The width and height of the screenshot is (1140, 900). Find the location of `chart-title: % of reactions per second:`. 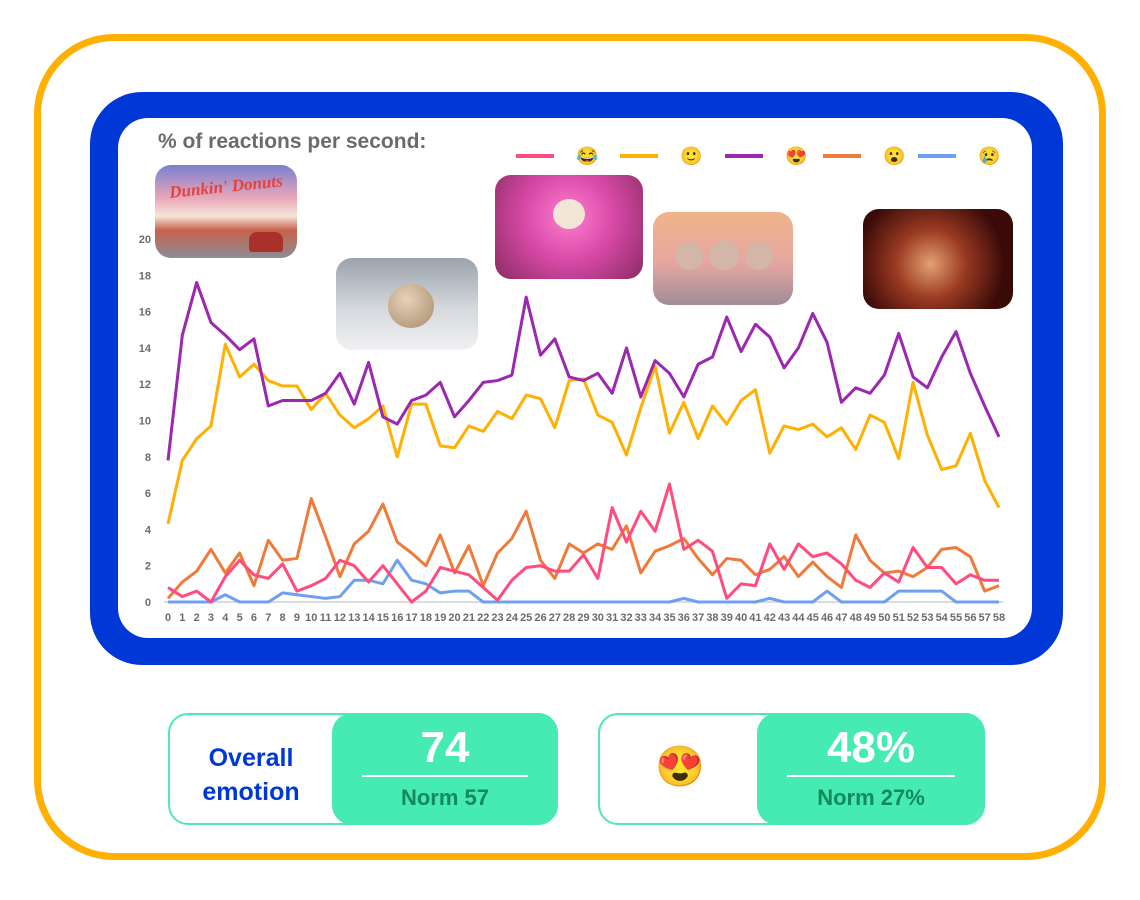

chart-title: % of reactions per second: is located at coordinates (292, 141).